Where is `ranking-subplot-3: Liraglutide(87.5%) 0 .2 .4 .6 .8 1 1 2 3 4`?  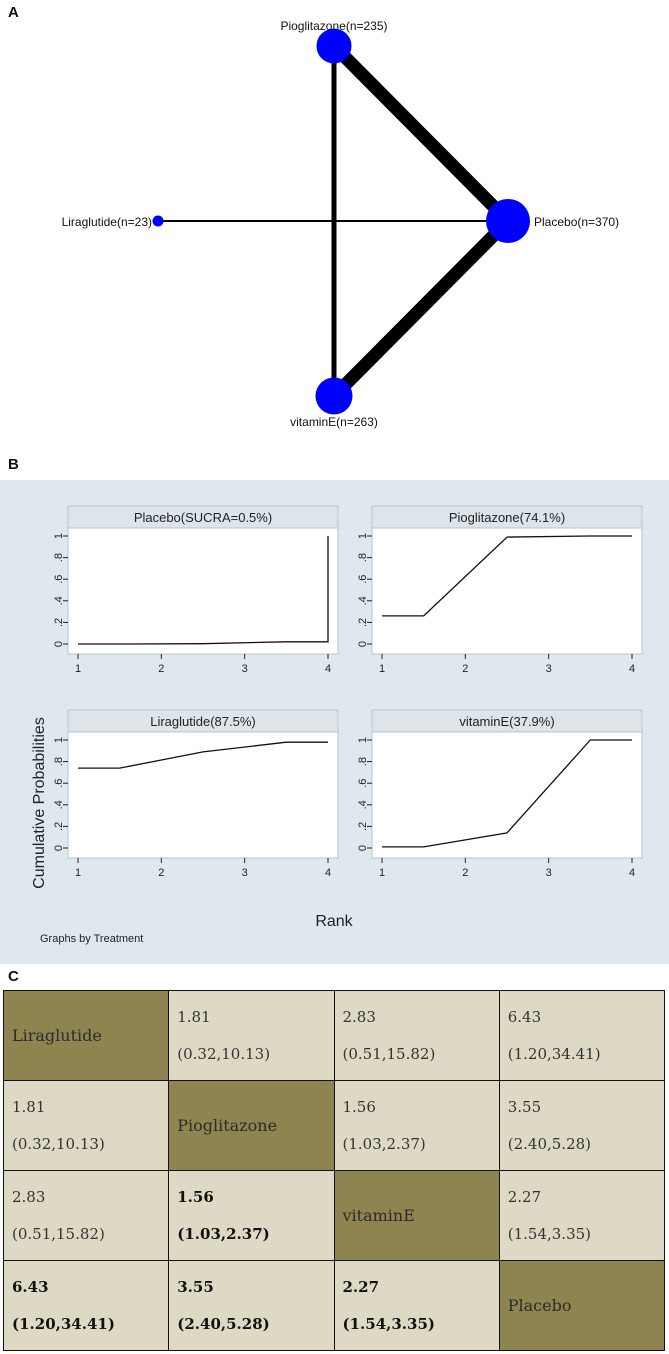
ranking-subplot-3: Liraglutide(87.5%) 0 .2 .4 .6 .8 1 1 2 3 4 is located at coordinates (196, 794).